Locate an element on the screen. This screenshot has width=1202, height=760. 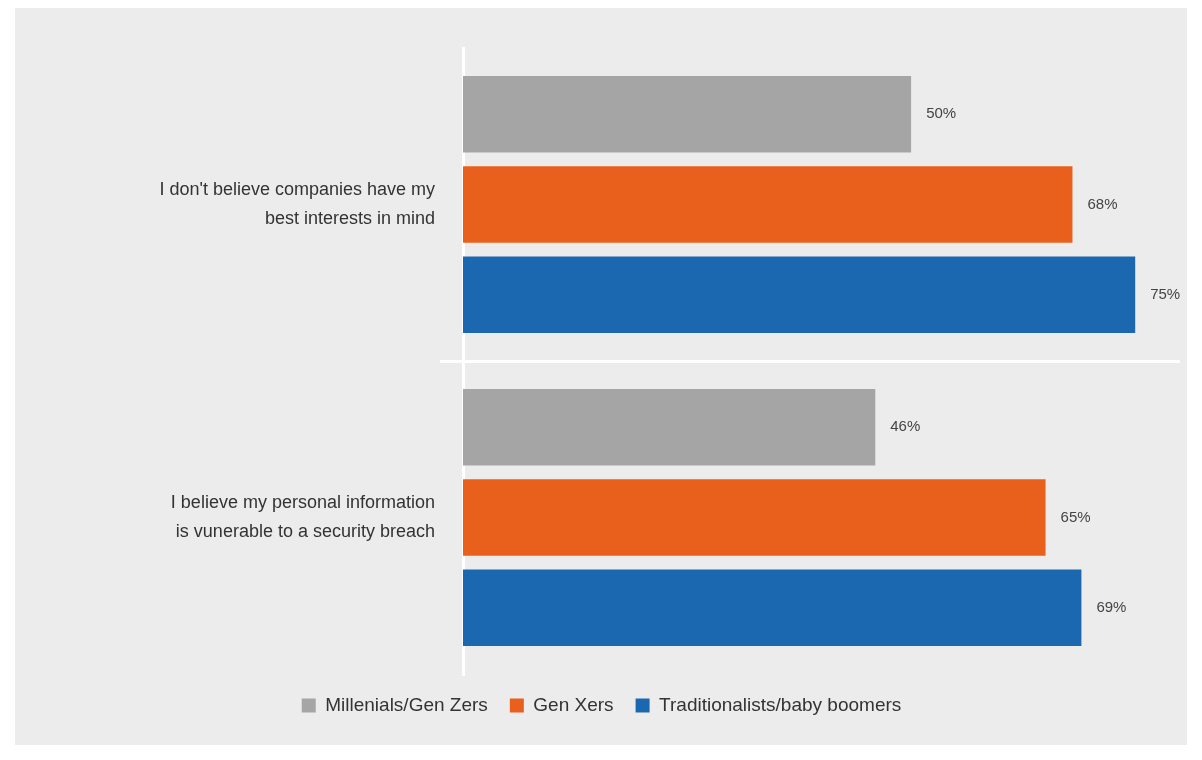
legend-label: Millenials/Gen Zers is located at coordinates (406, 704).